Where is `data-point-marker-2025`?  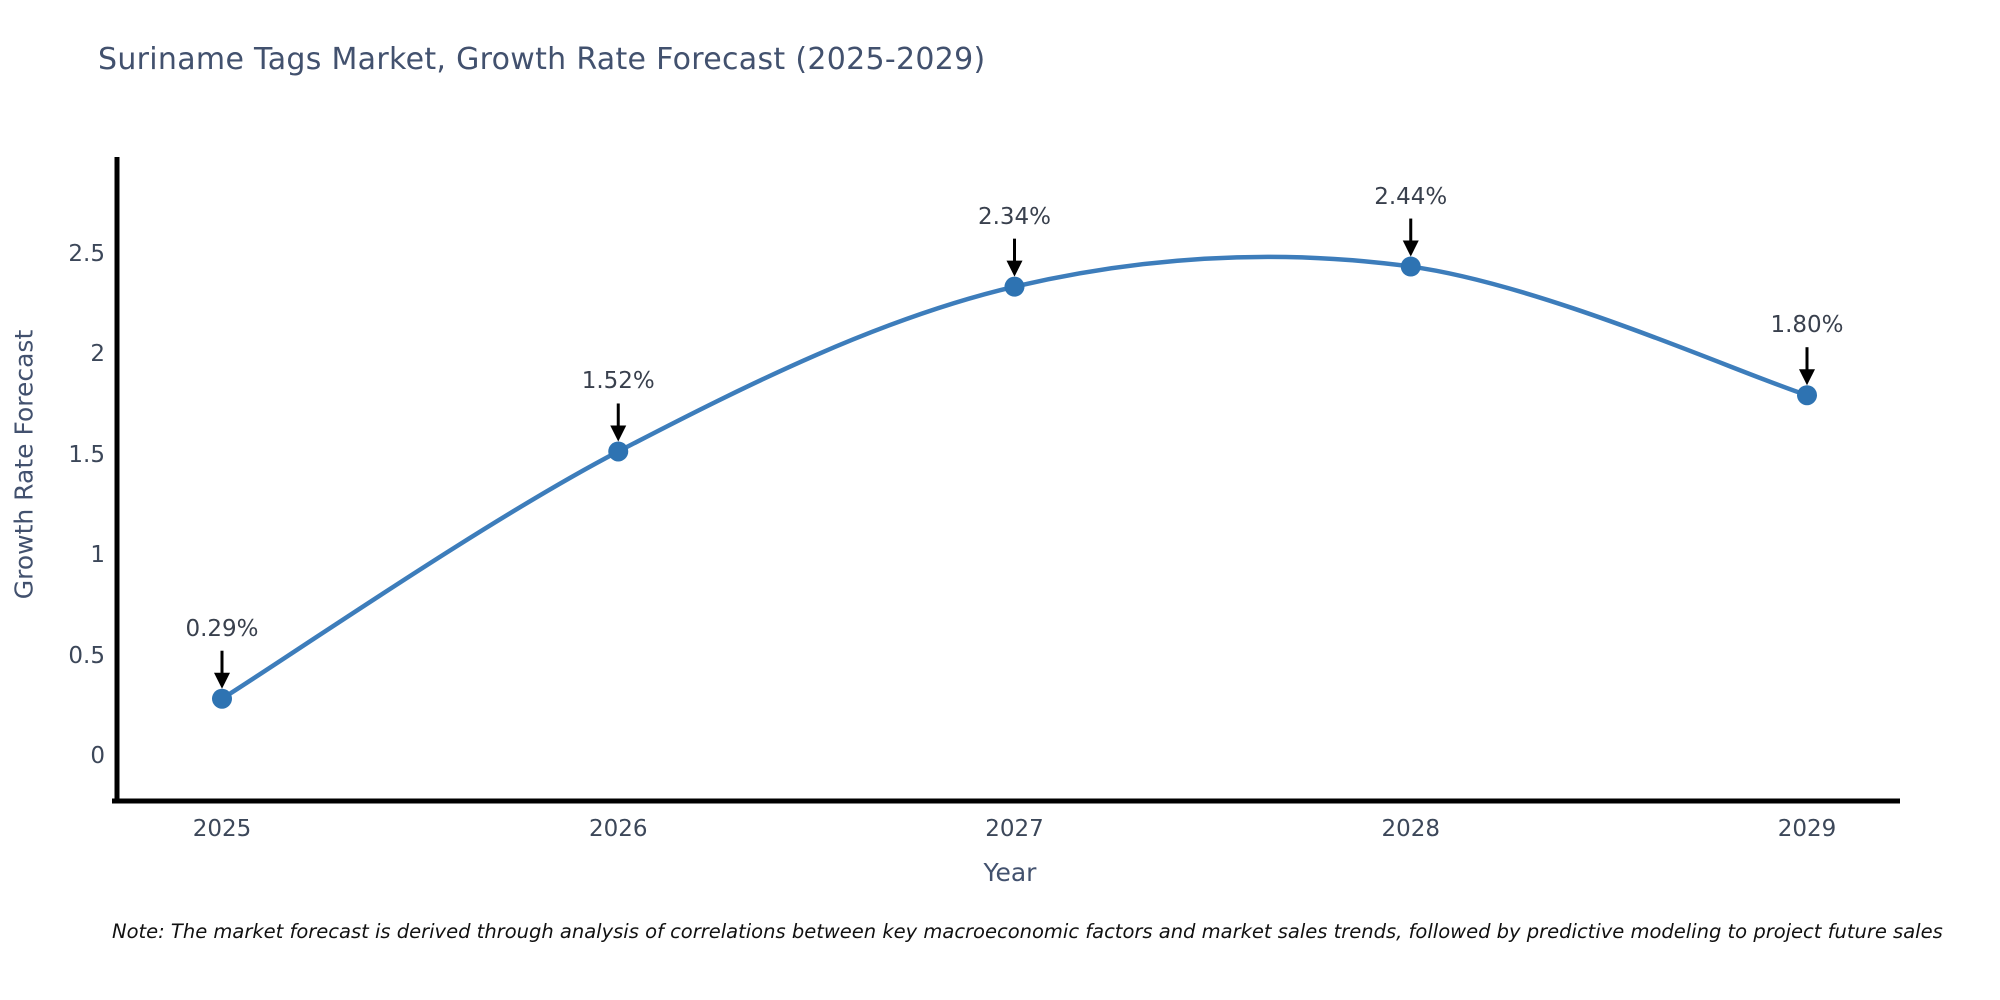 data-point-marker-2025 is located at coordinates (222, 698).